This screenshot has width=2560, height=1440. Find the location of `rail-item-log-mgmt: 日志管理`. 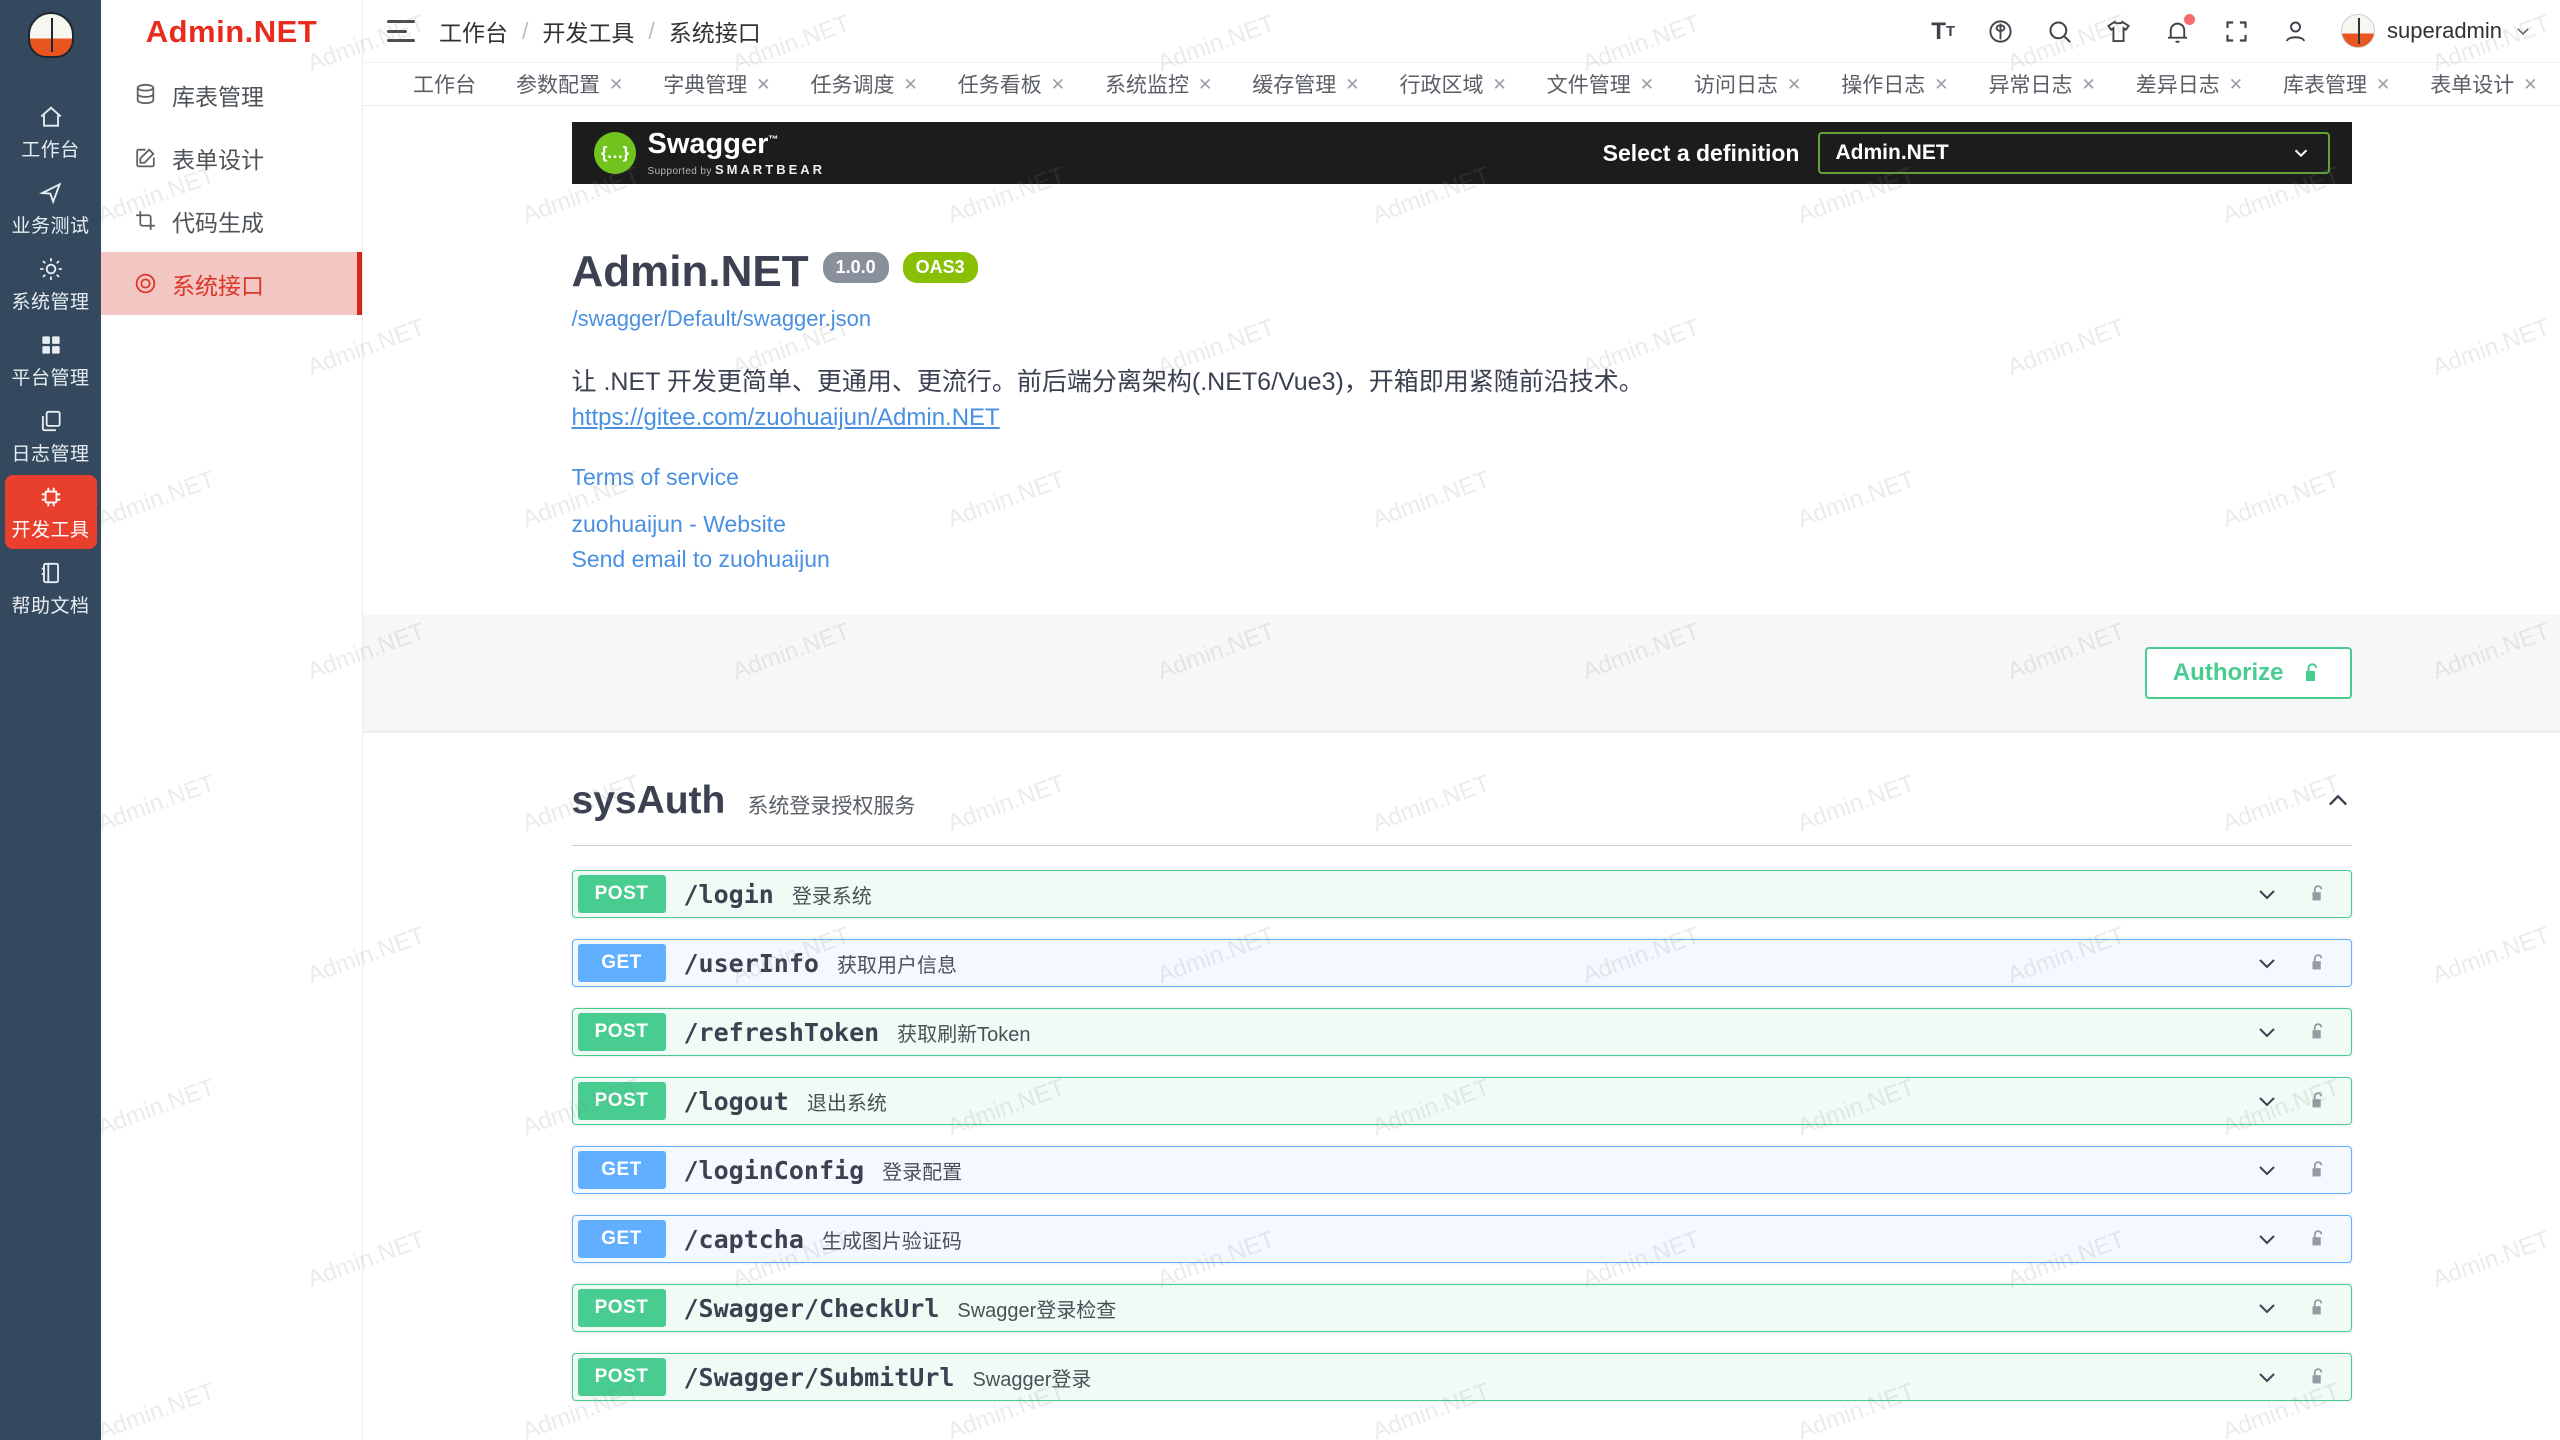

rail-item-log-mgmt: 日志管理 is located at coordinates (51, 436).